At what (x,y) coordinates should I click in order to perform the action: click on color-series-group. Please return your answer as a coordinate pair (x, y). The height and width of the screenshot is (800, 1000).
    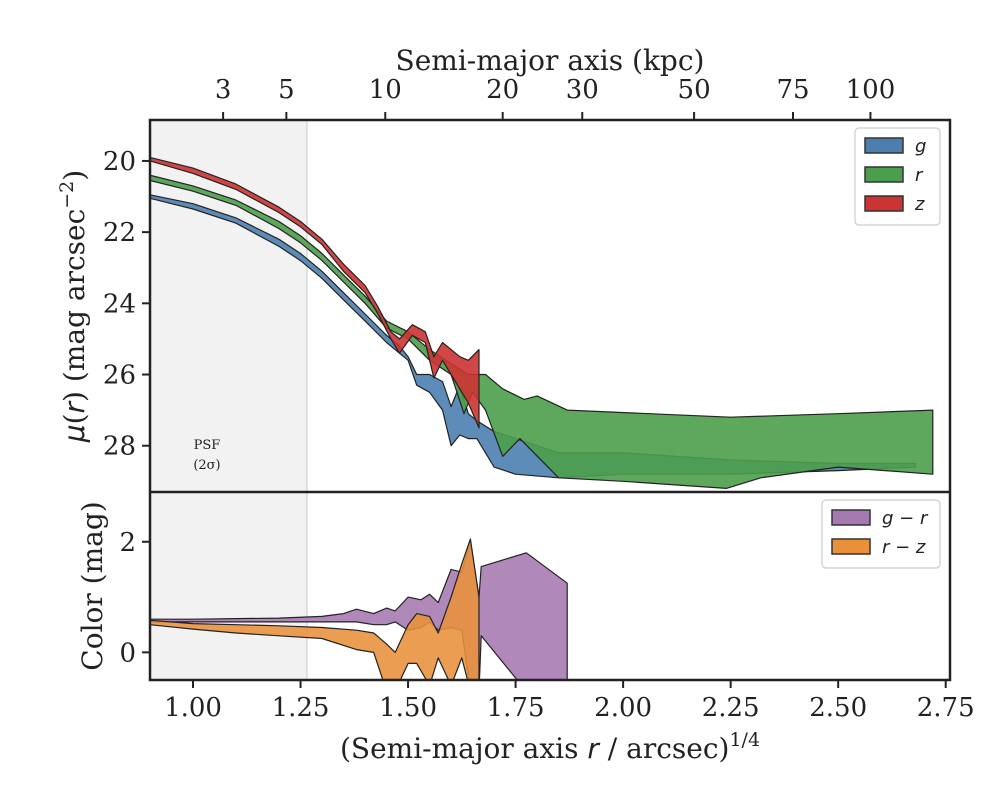
    Looking at the image, I should click on (359, 609).